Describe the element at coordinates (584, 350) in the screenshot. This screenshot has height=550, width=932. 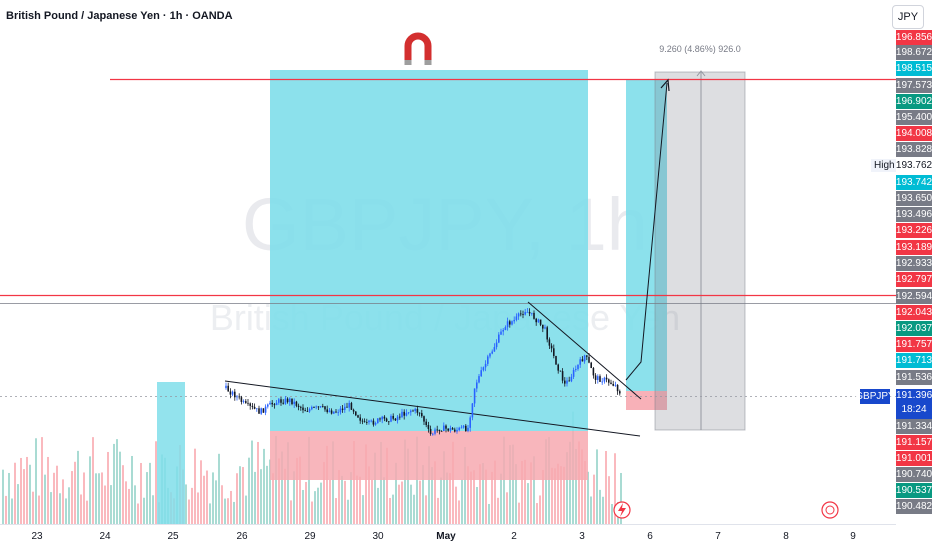
I see `trendline-upper` at that location.